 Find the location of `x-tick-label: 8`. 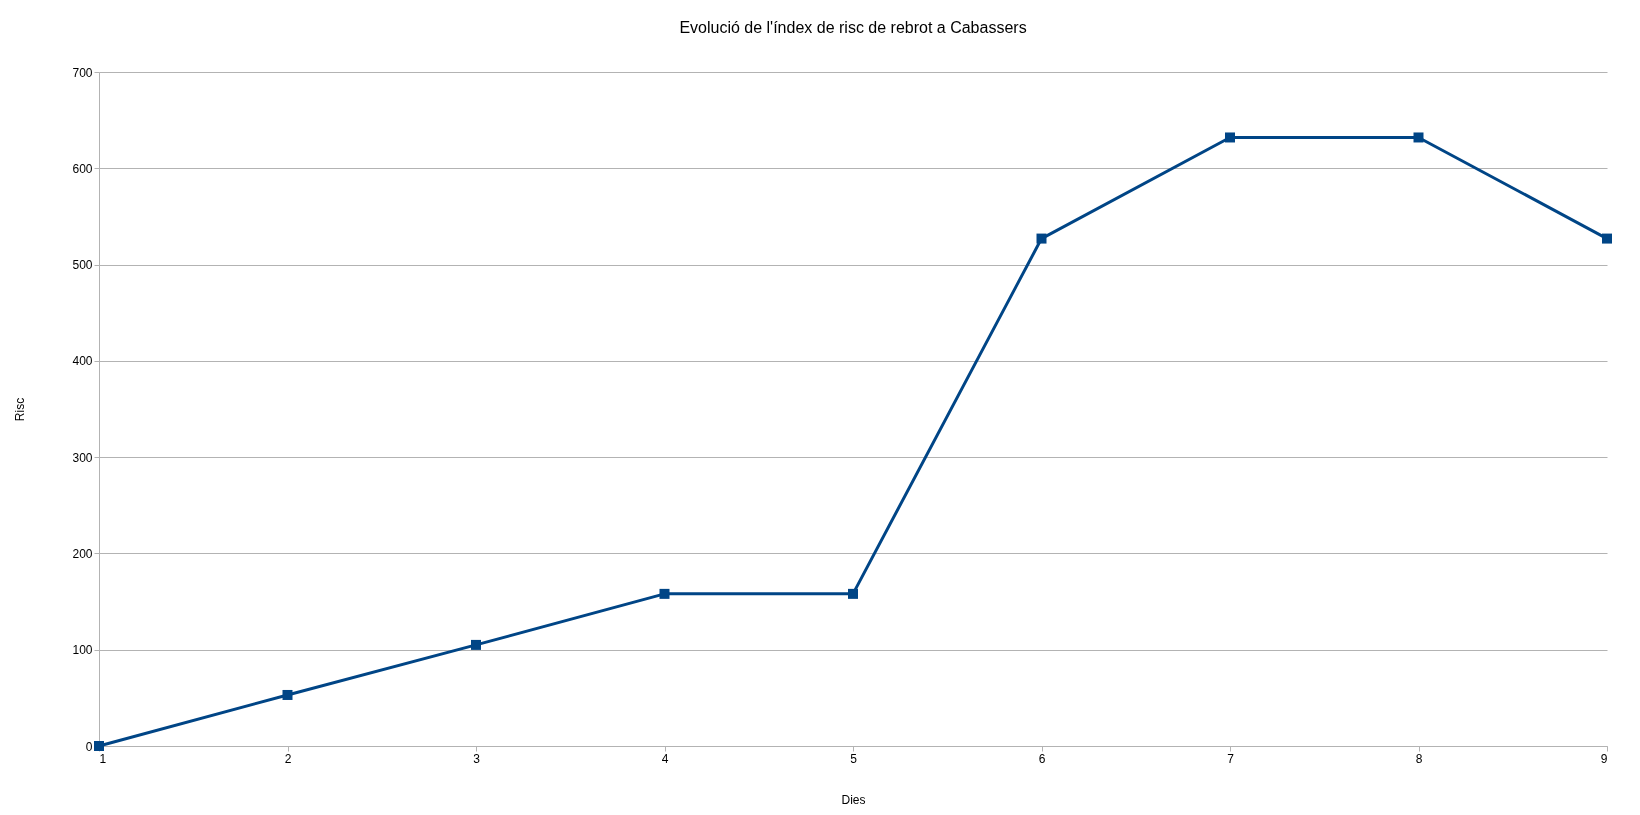

x-tick-label: 8 is located at coordinates (1419, 758).